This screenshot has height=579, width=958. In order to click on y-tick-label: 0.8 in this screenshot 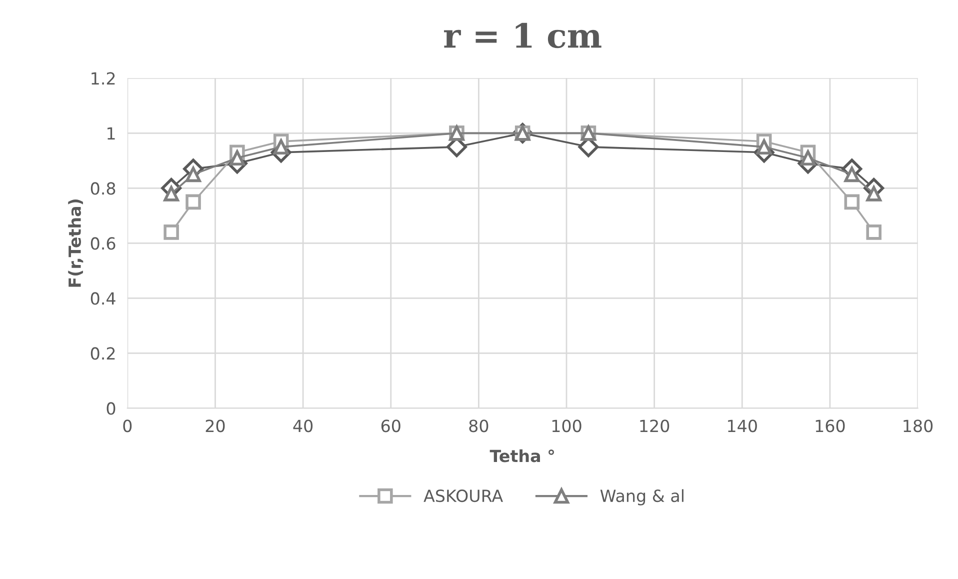, I will do `click(103, 188)`.